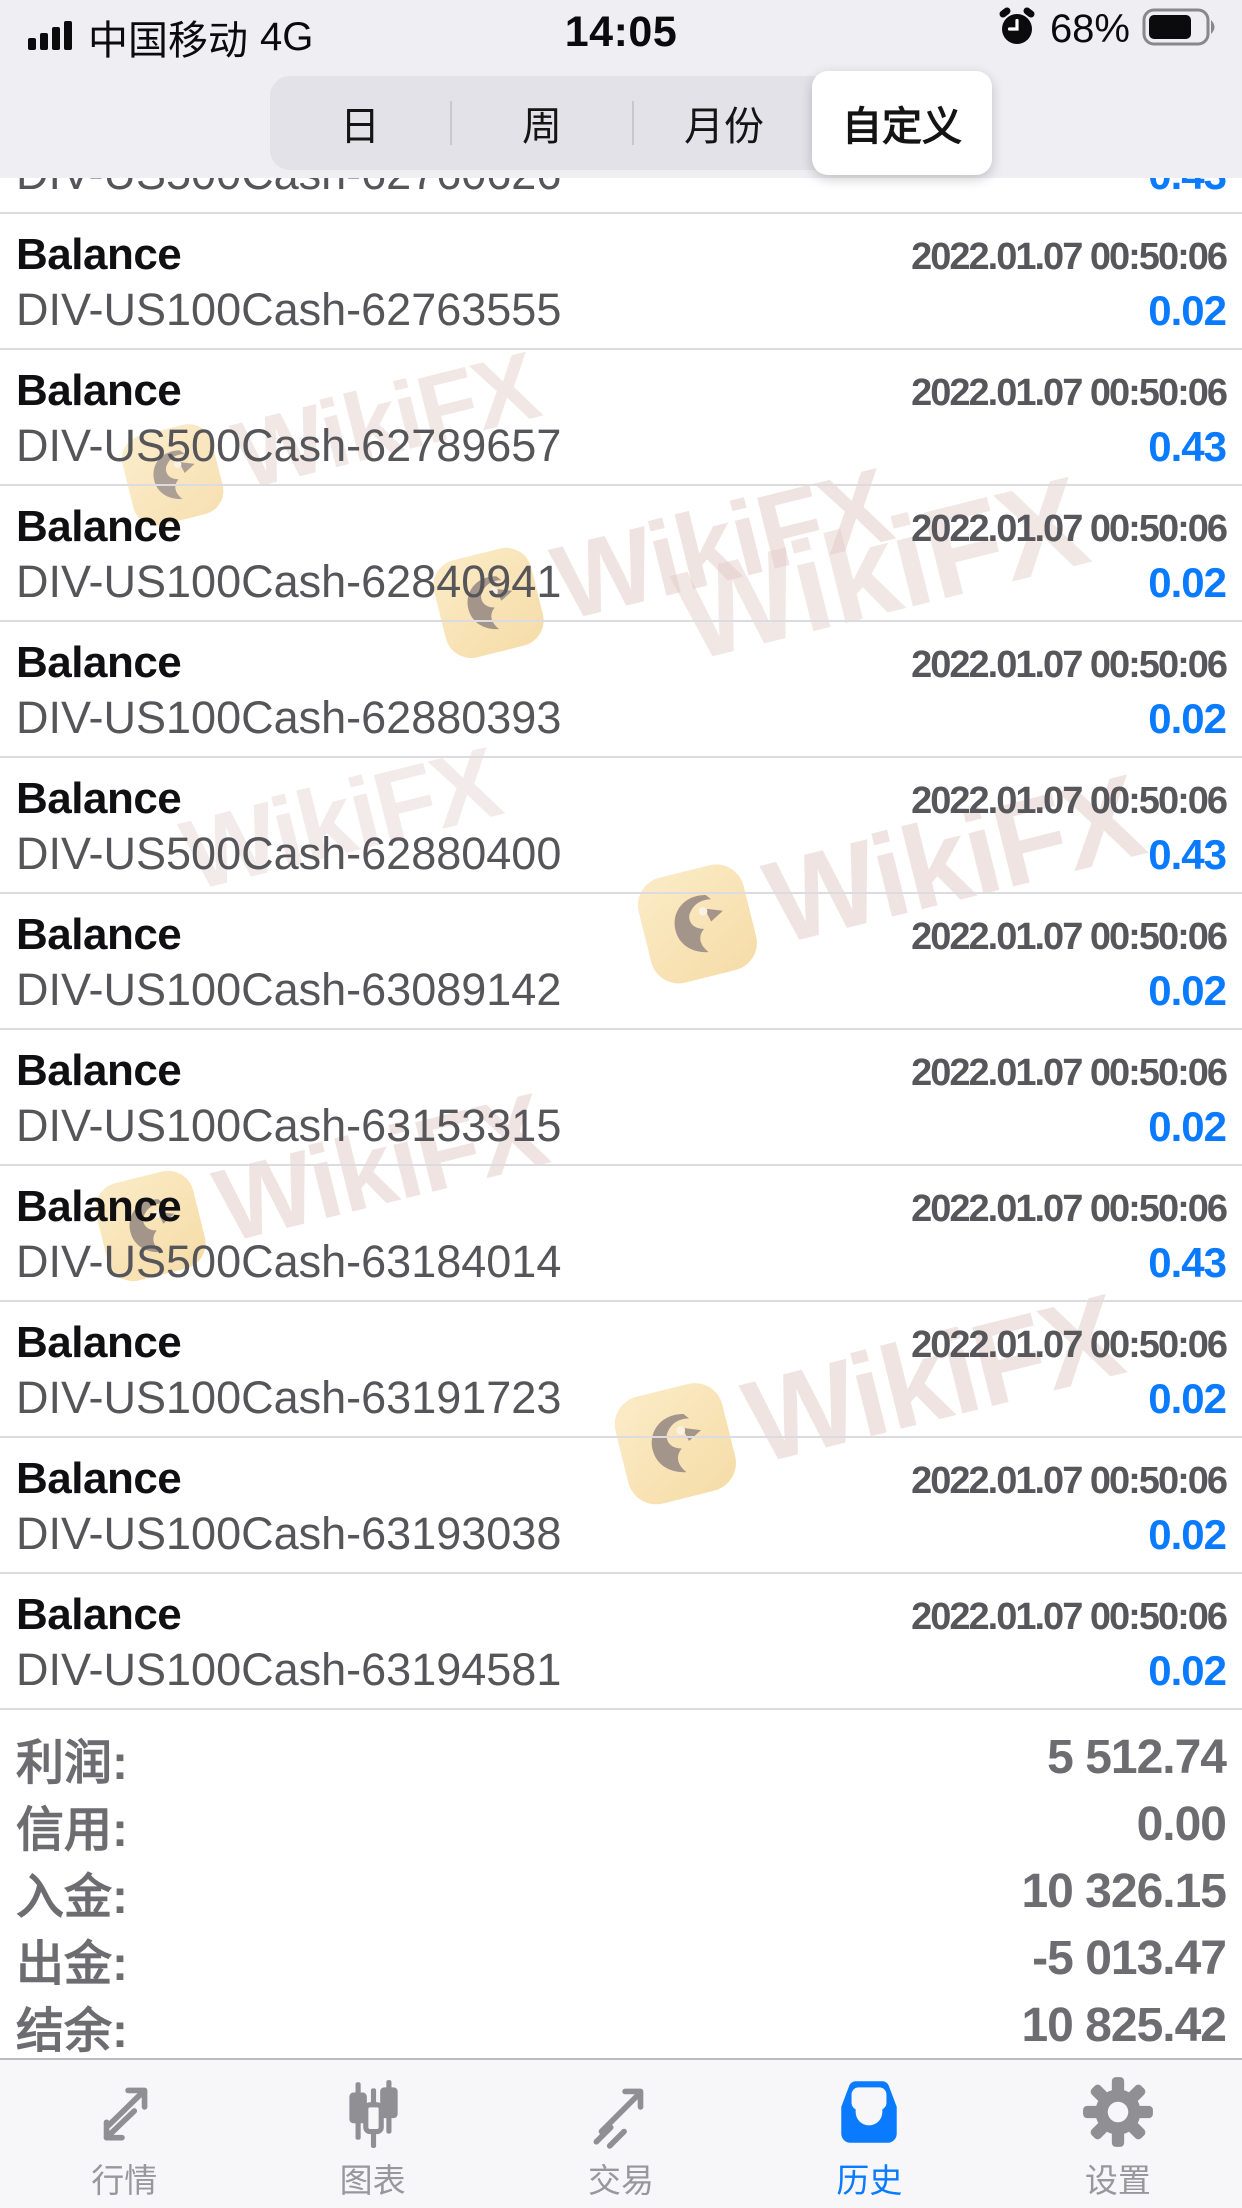 The height and width of the screenshot is (2208, 1242). I want to click on row-deal-name: DIV-US500Cash-62760626, so click(288, 189).